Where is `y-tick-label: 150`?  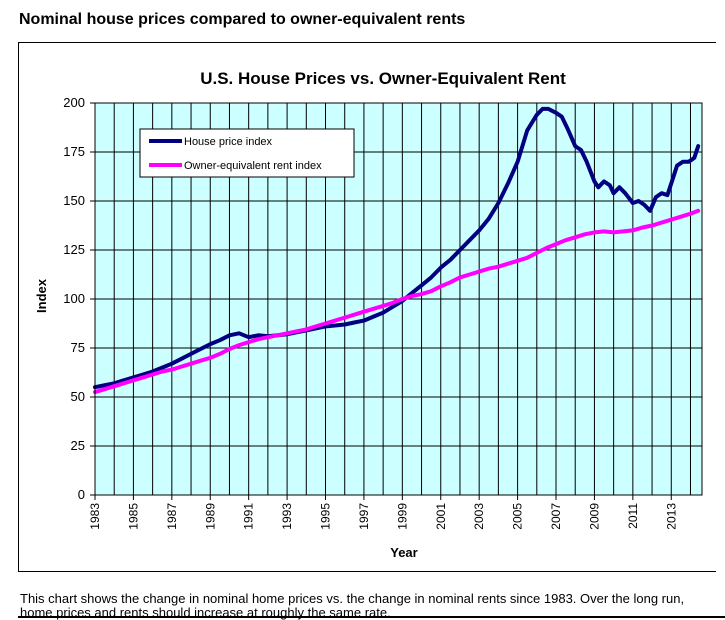 y-tick-label: 150 is located at coordinates (74, 200).